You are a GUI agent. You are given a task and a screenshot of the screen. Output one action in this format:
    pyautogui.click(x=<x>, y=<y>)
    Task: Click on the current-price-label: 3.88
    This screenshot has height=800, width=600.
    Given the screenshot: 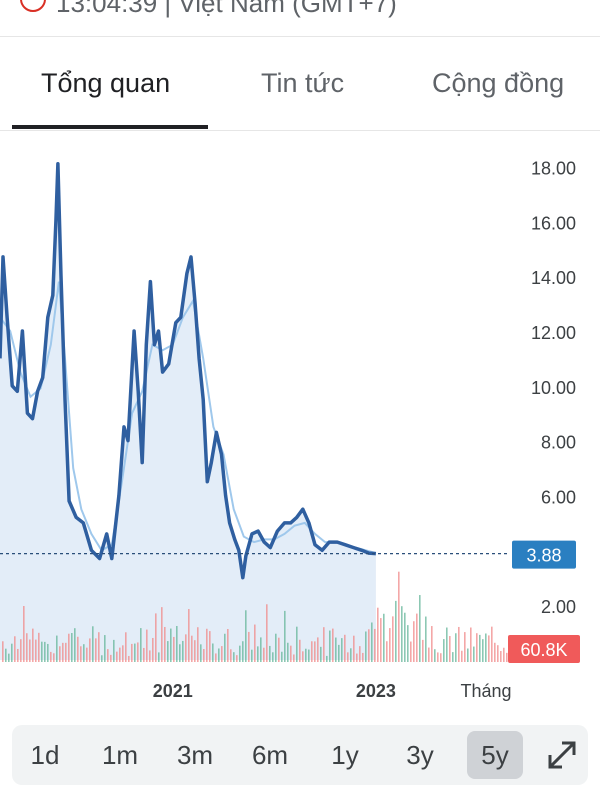 What is the action you would take?
    pyautogui.click(x=543, y=556)
    